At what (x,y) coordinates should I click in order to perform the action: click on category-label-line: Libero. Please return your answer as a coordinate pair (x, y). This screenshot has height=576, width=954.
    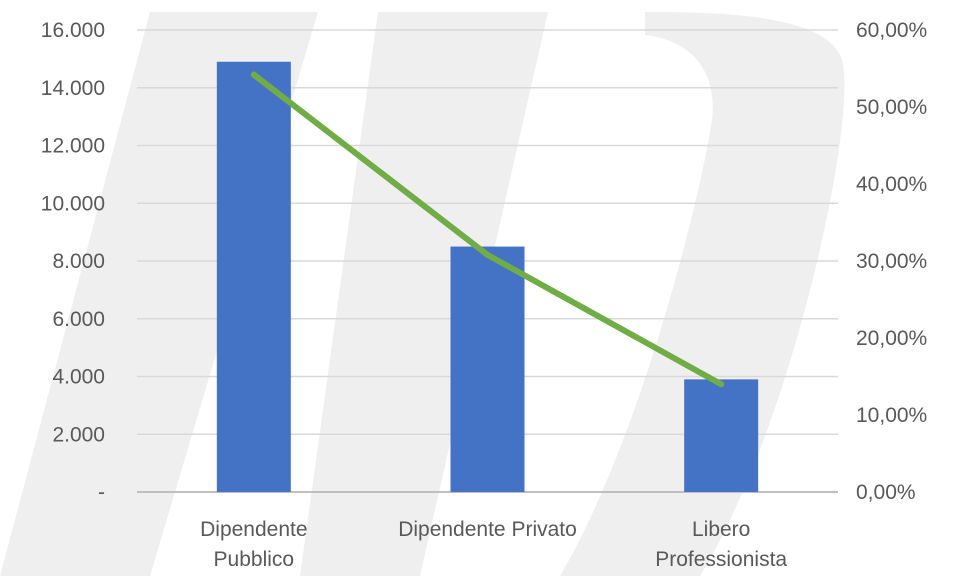
    Looking at the image, I should click on (721, 529).